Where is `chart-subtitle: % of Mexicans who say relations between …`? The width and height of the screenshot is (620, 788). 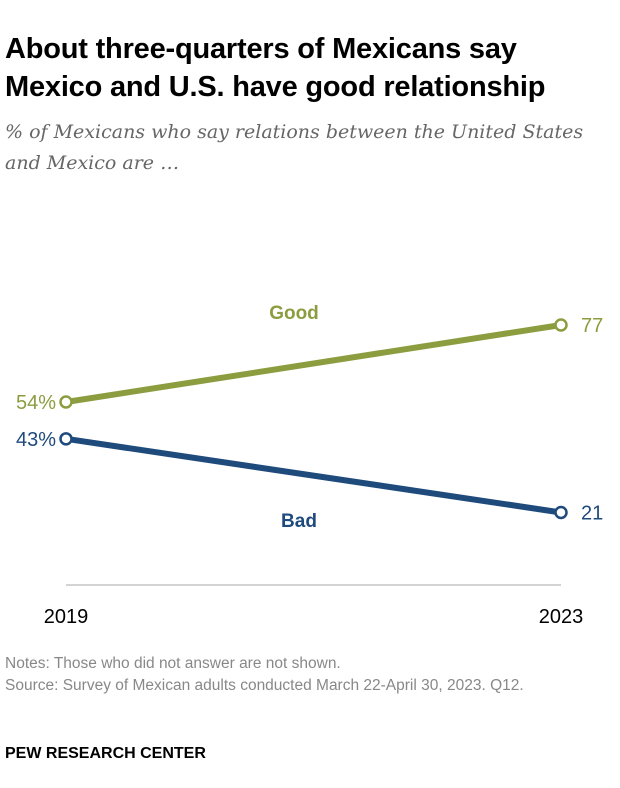 chart-subtitle: % of Mexicans who say relations between … is located at coordinates (294, 147).